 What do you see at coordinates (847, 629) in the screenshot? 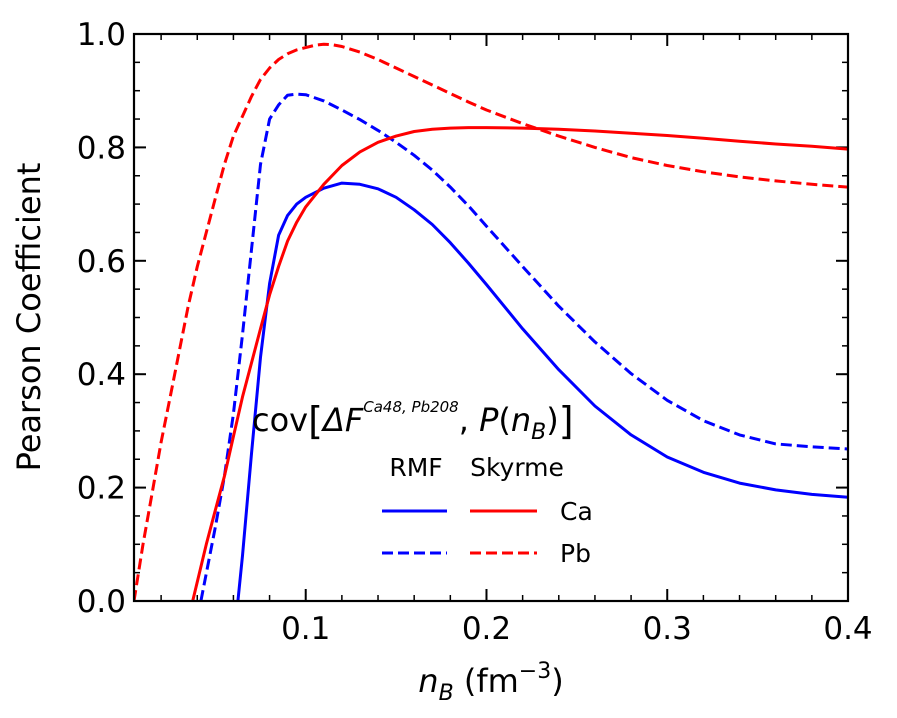
I see `x-tick-label: 0.4` at bounding box center [847, 629].